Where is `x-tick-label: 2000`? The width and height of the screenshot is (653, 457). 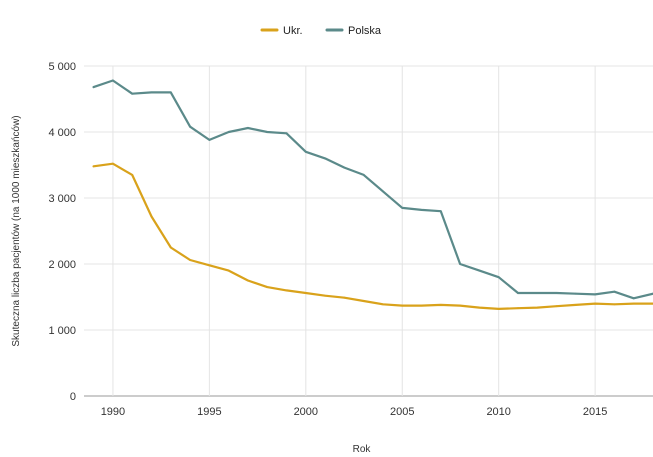 x-tick-label: 2000 is located at coordinates (306, 412).